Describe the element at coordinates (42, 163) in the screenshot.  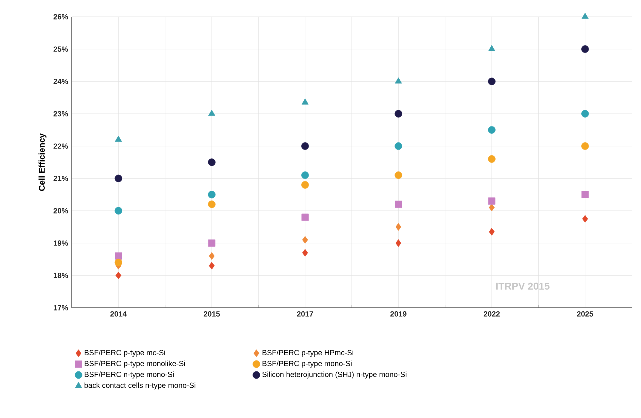
I see `y-axis-title: Cell Efficiency` at that location.